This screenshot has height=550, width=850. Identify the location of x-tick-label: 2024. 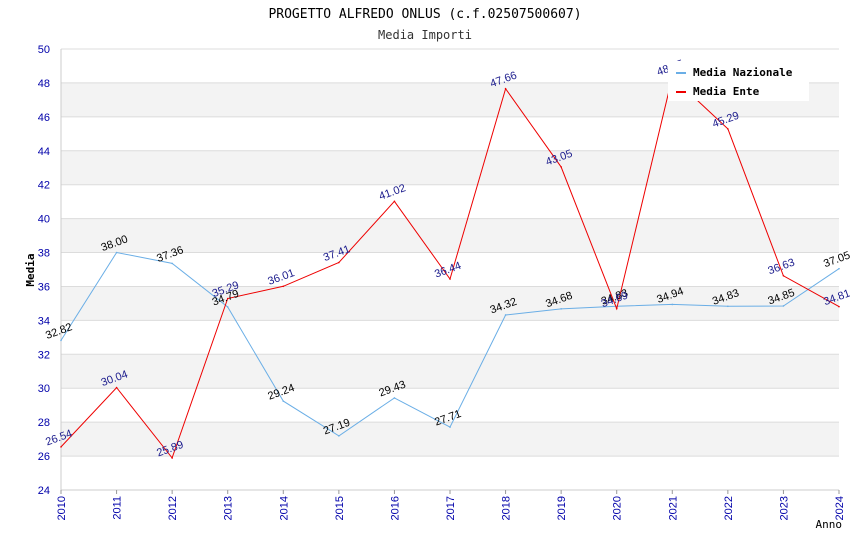
(840, 508).